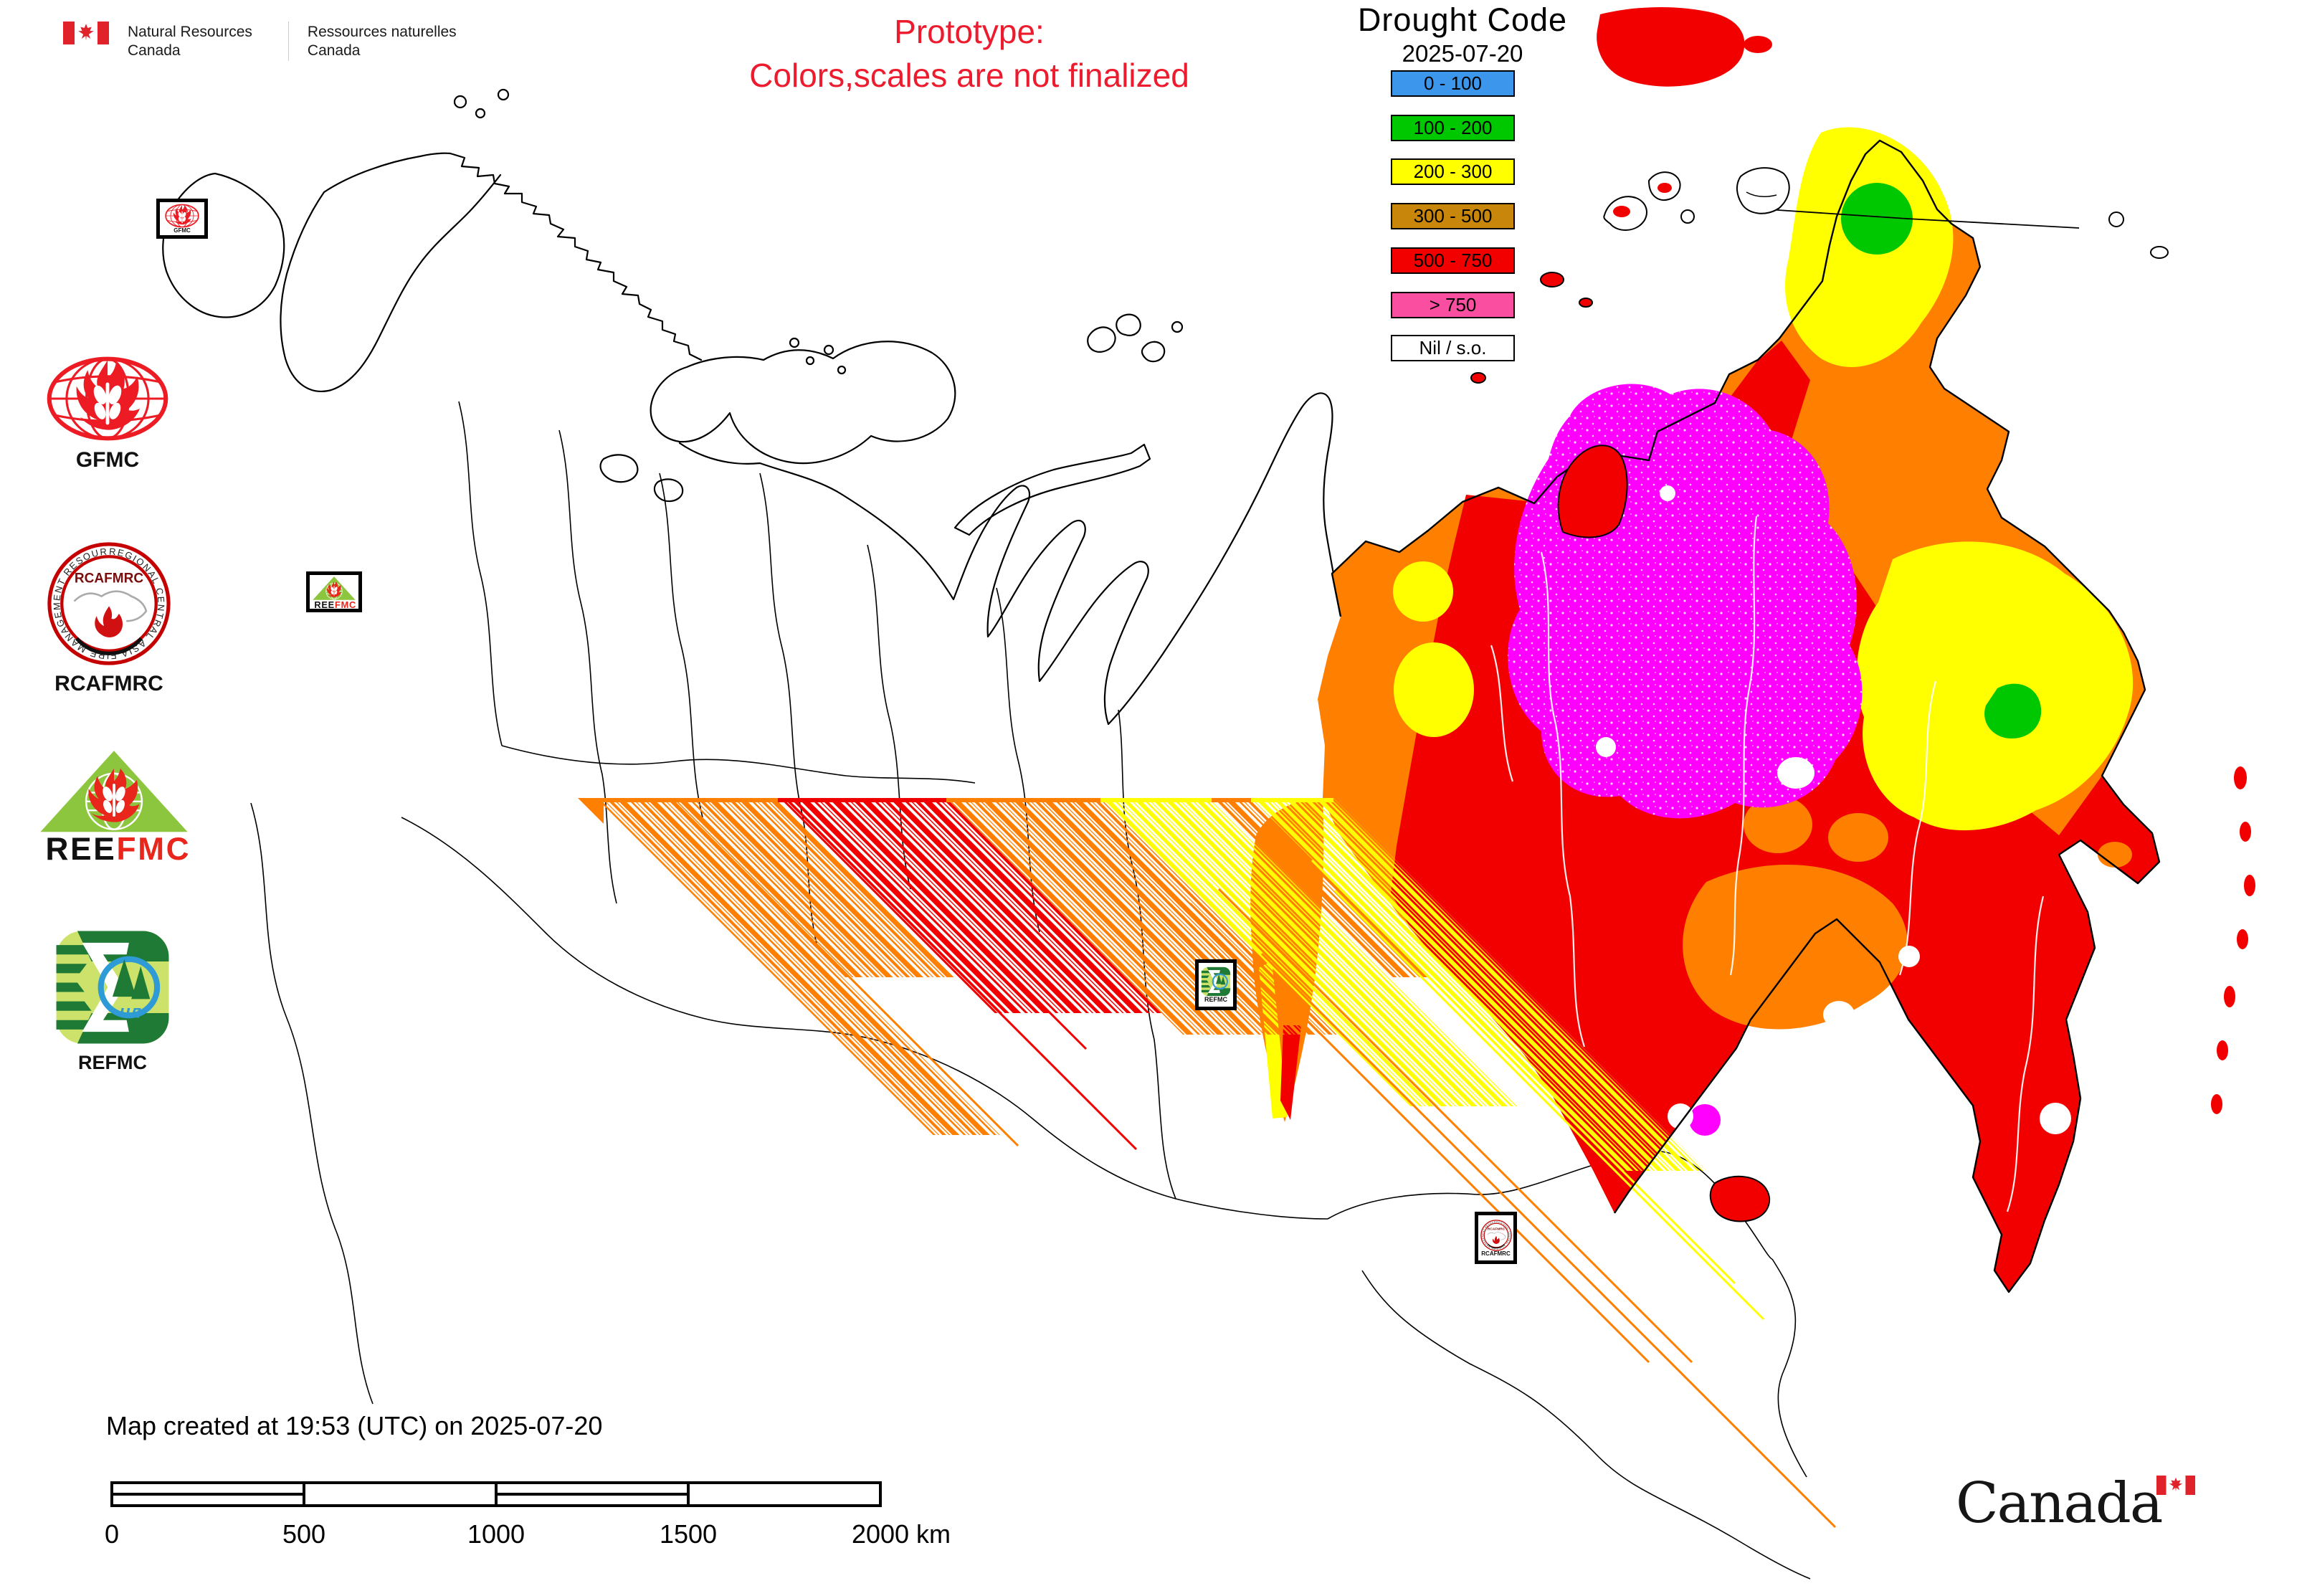 The height and width of the screenshot is (1596, 2302). What do you see at coordinates (1453, 171) in the screenshot?
I see `legend-item-200-300: 200 - 300` at bounding box center [1453, 171].